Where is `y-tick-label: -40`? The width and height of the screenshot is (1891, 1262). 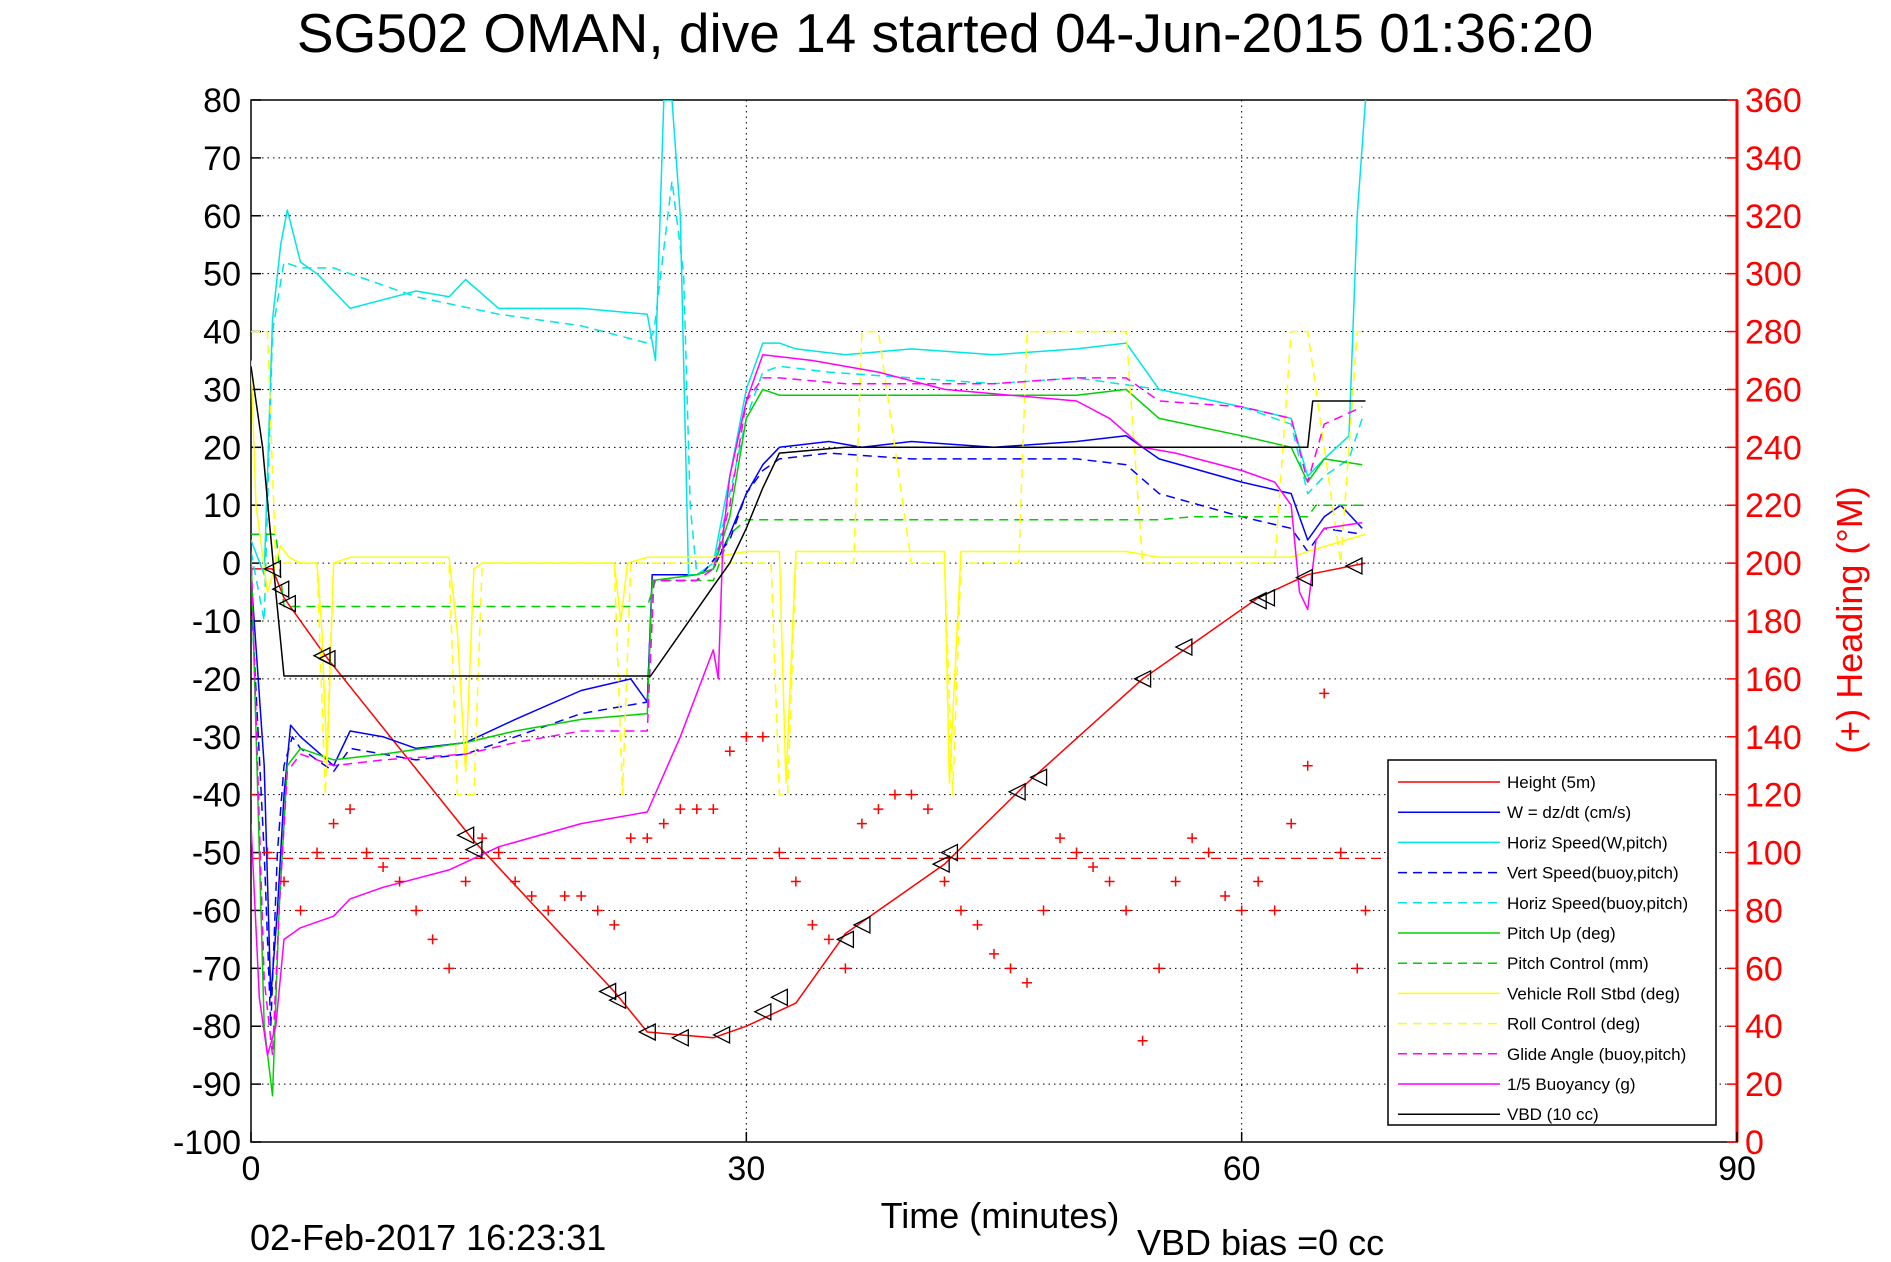
y-tick-label: -40 is located at coordinates (216, 796).